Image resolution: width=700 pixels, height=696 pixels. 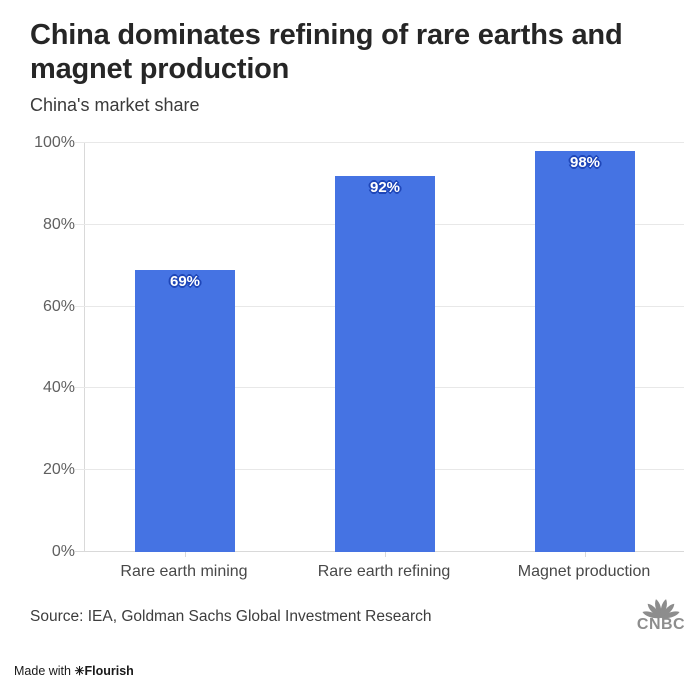 I want to click on x-category-label: Rare earth mining, so click(x=184, y=571).